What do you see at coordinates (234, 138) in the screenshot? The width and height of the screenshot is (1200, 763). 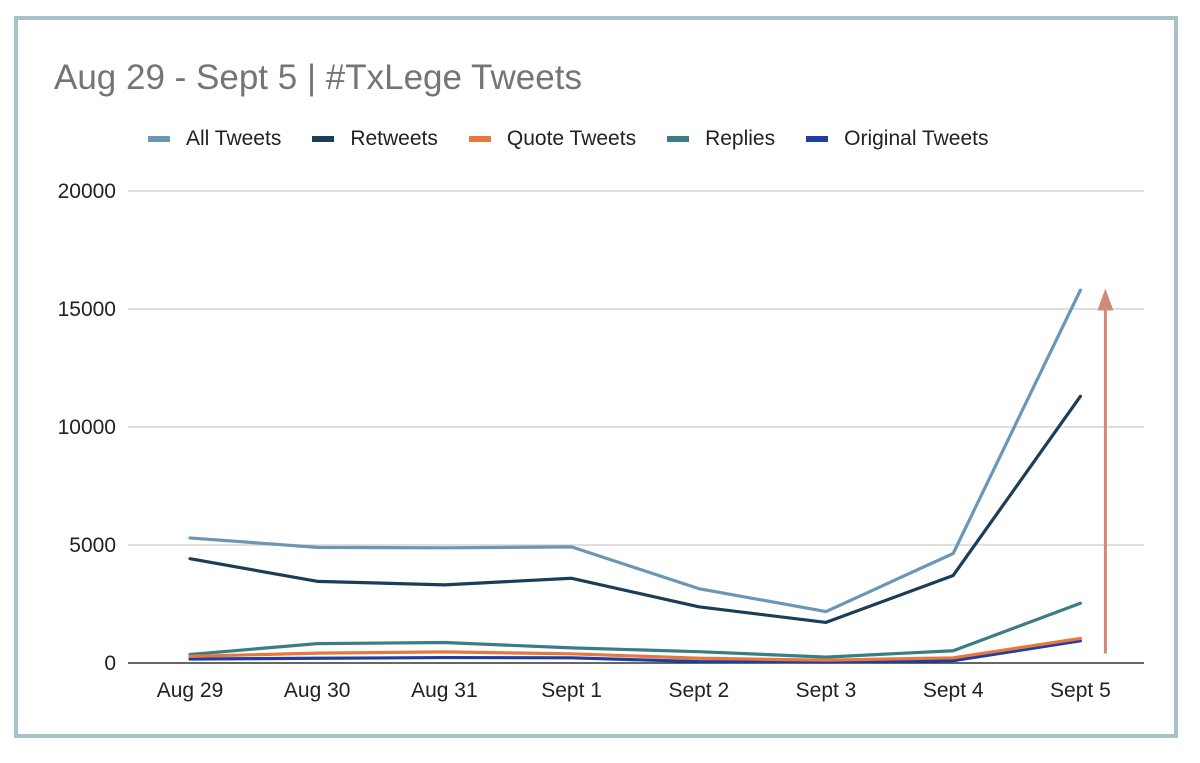 I see `legend-label: All Tweets` at bounding box center [234, 138].